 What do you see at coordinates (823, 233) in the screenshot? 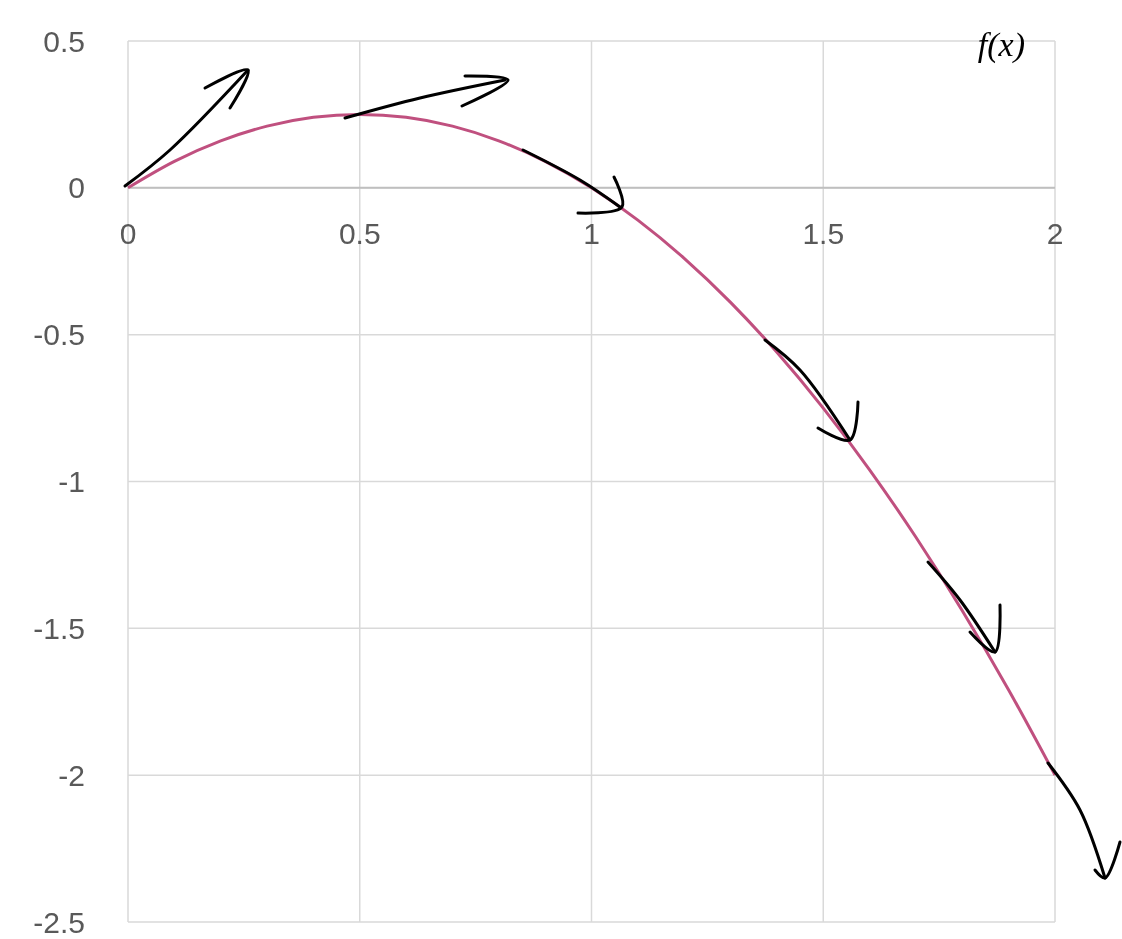
I see `x-tick-label: 1.5` at bounding box center [823, 233].